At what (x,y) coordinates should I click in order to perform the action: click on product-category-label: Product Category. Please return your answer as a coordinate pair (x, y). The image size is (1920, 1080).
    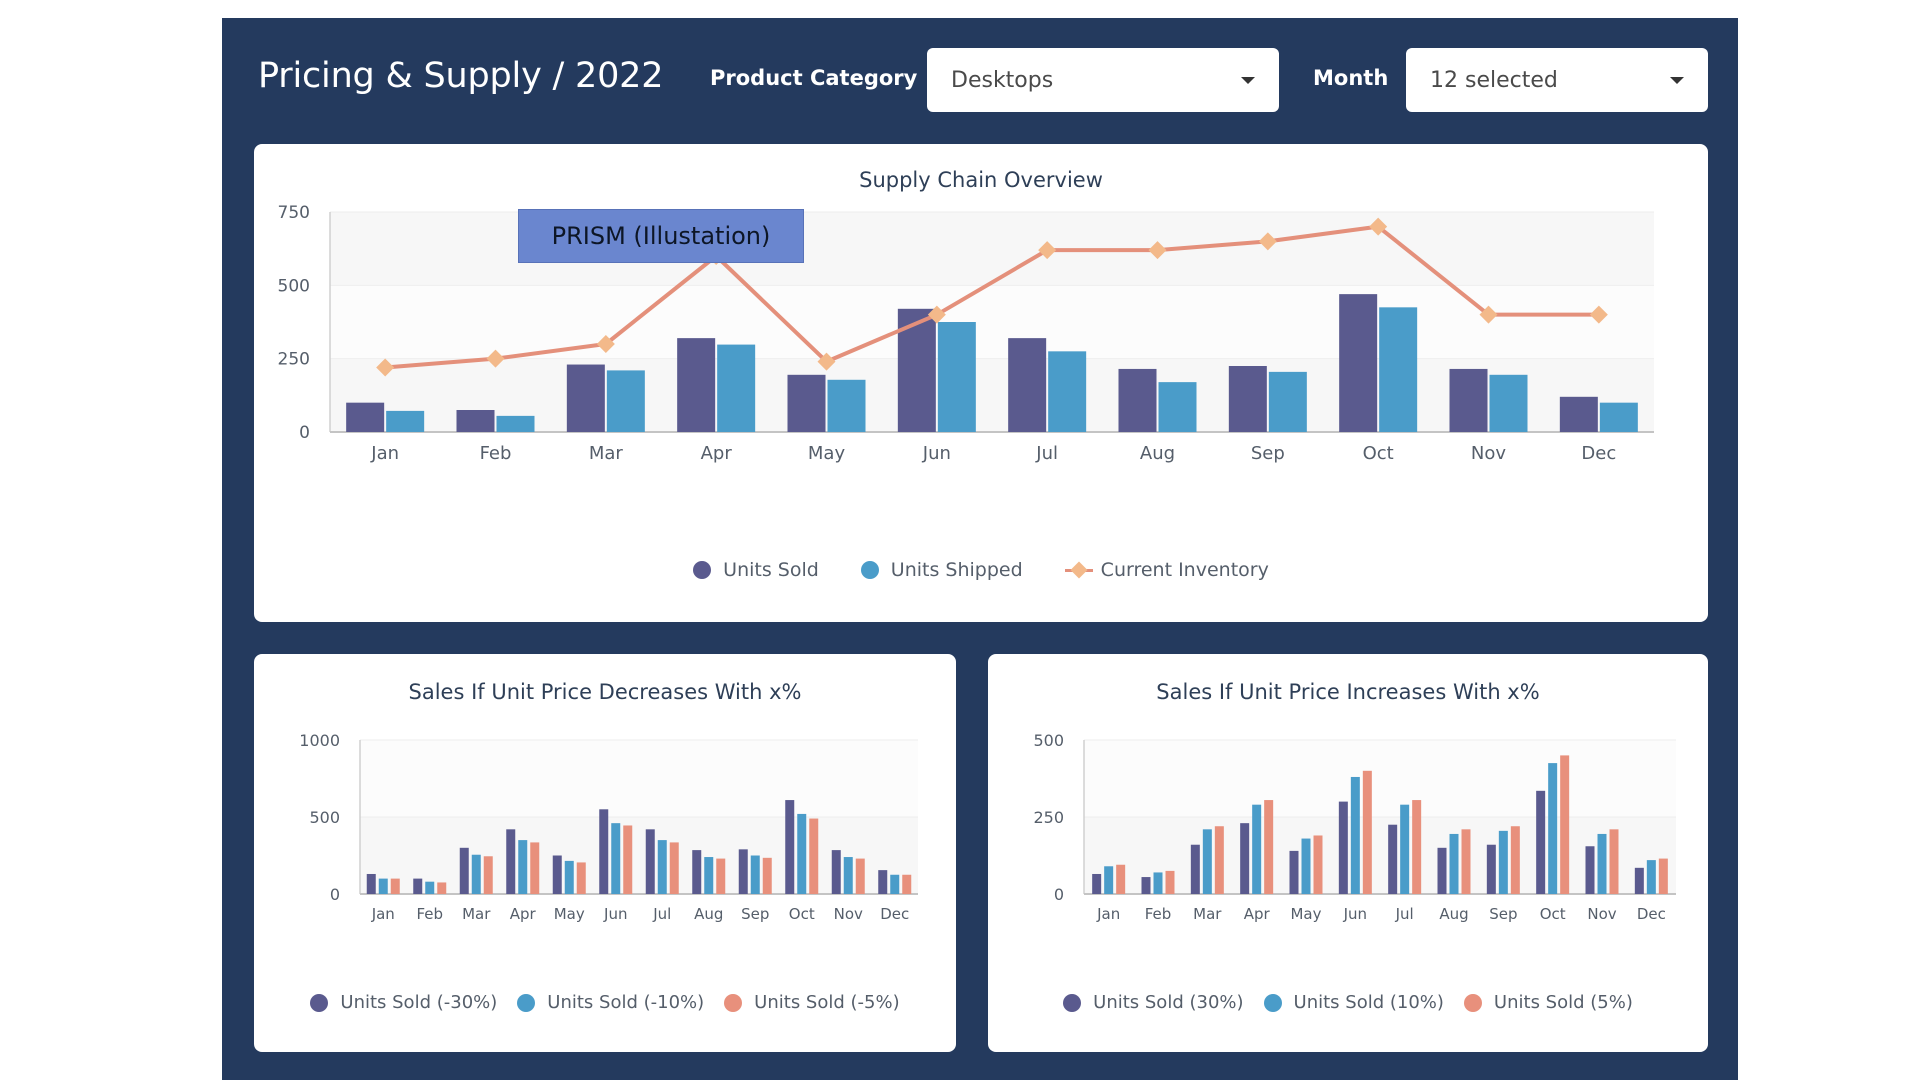
    Looking at the image, I should click on (814, 78).